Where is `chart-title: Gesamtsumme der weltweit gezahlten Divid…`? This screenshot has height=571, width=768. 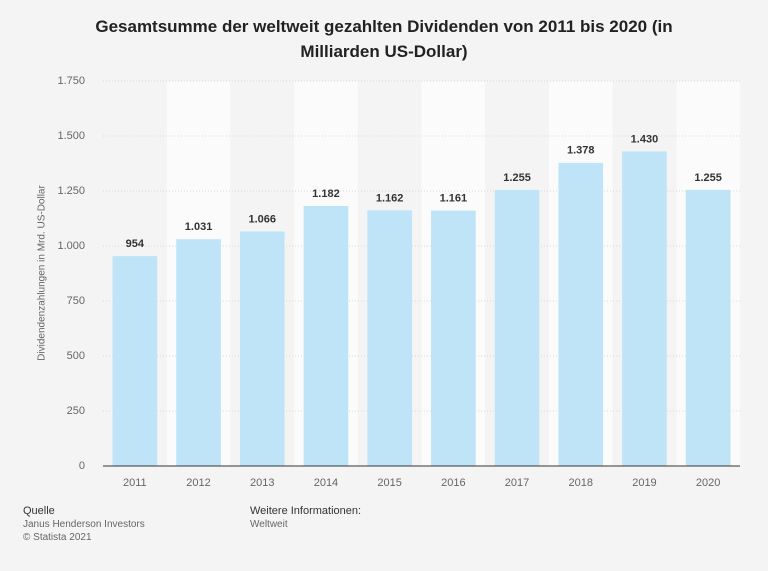 chart-title: Gesamtsumme der weltweit gezahlten Divid… is located at coordinates (384, 39).